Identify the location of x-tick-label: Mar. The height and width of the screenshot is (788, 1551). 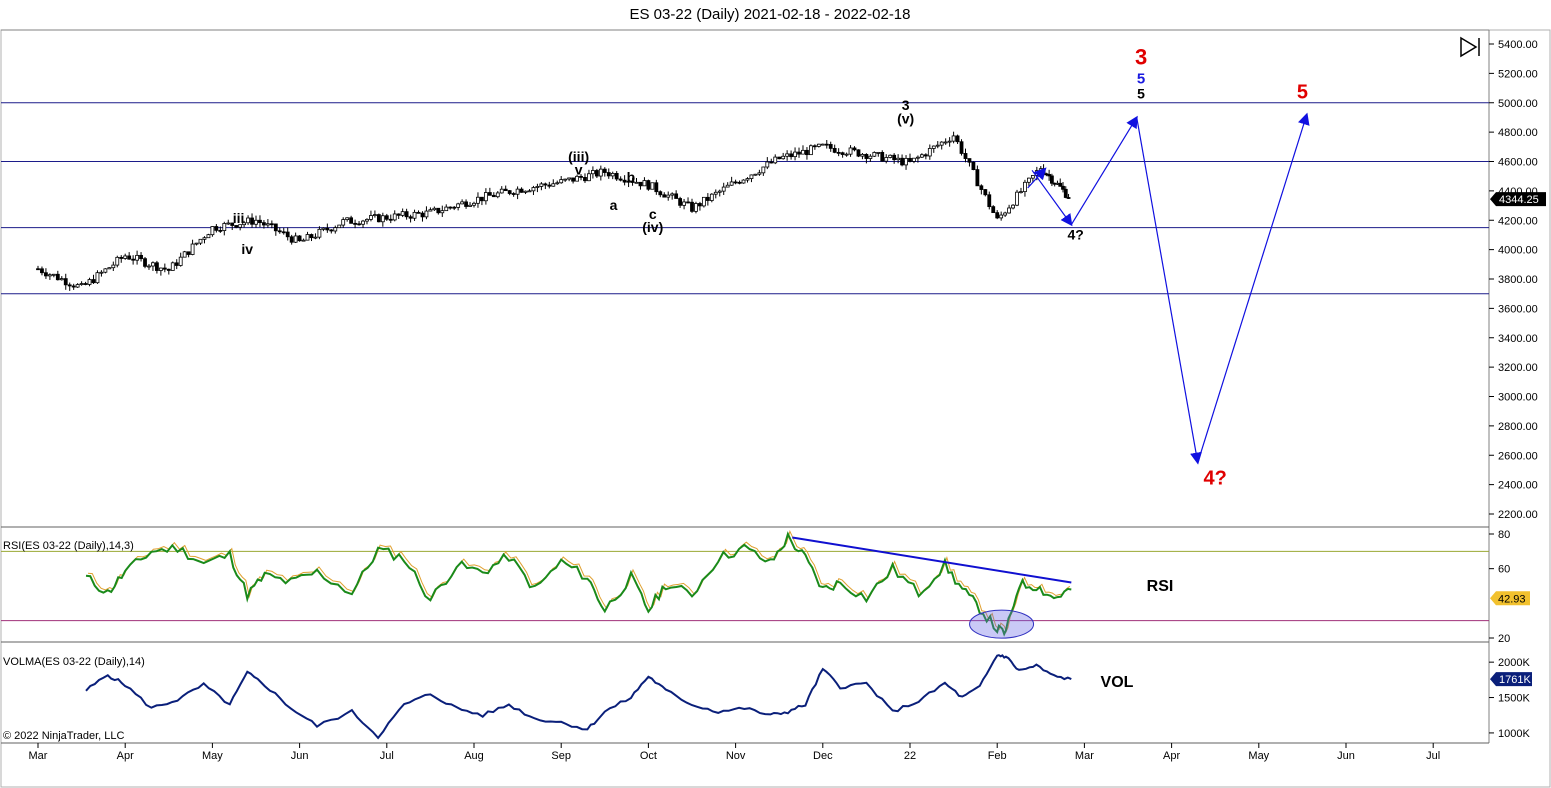
(38, 756).